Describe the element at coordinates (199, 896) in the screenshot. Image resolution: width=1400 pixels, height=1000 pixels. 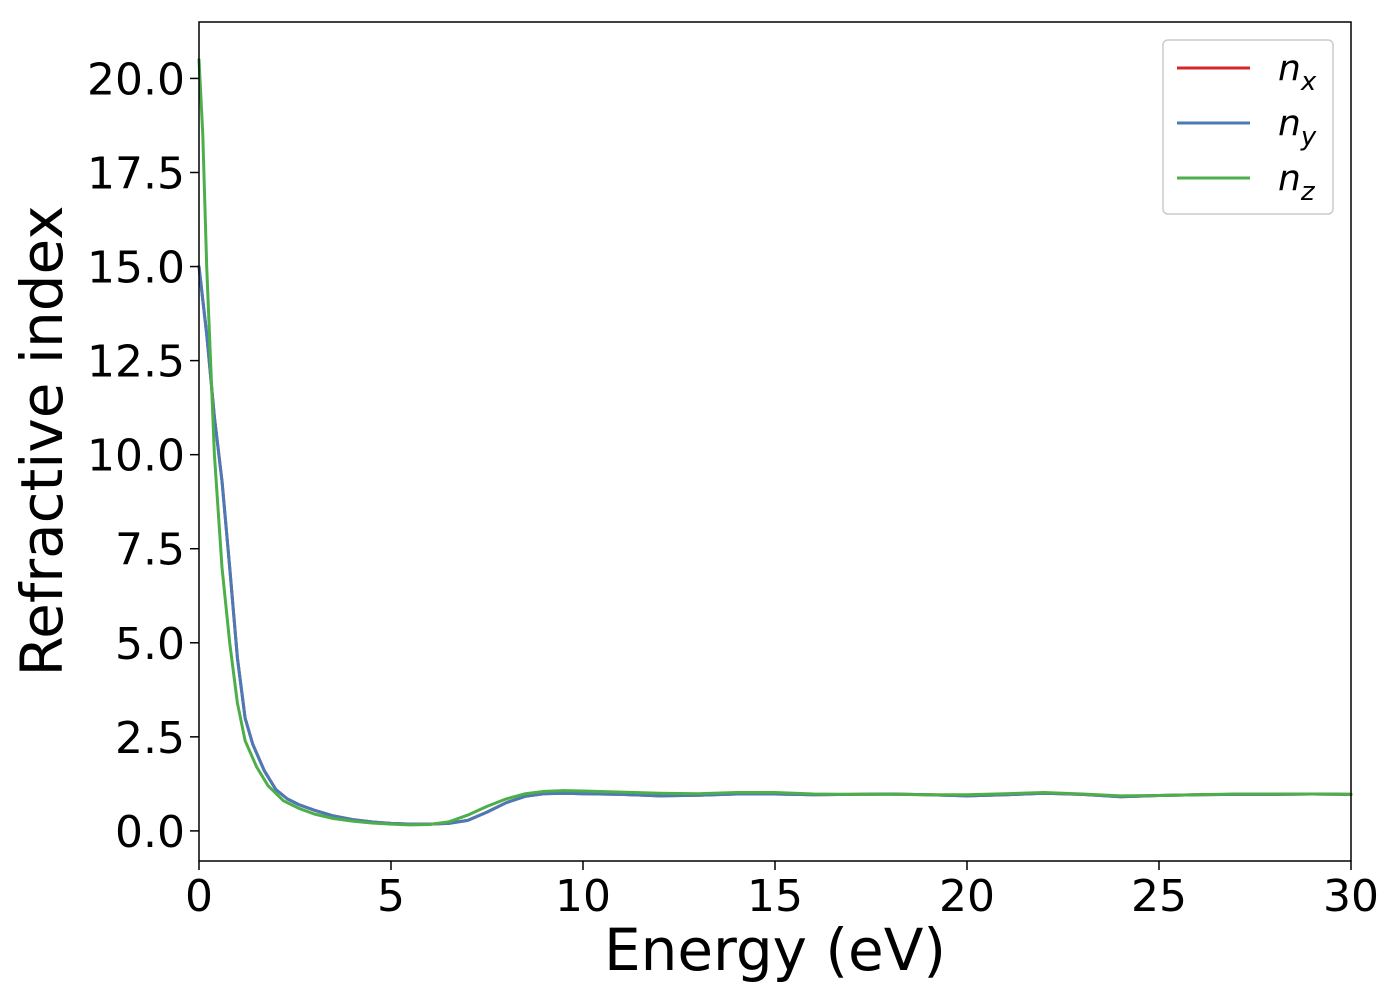
I see `x-tick-label: 0` at that location.